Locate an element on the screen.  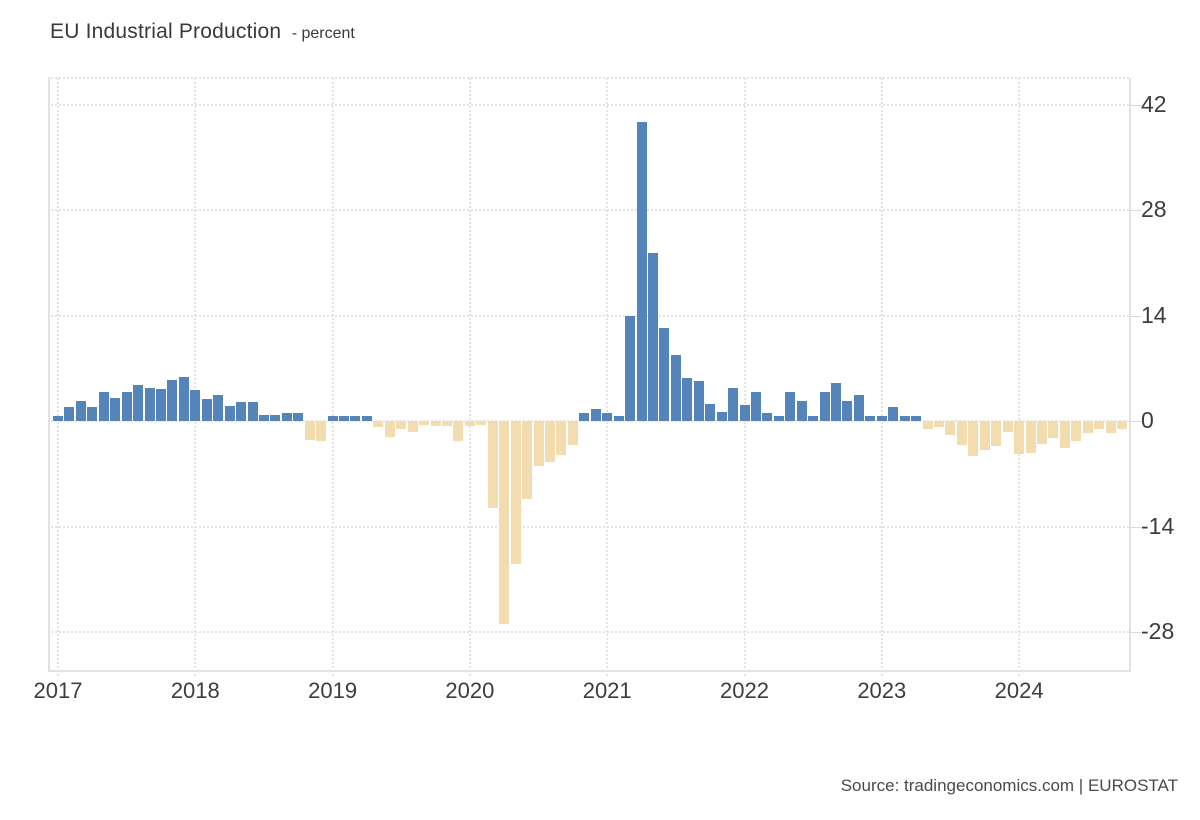
source-attribution: Source: tradingeconomics.com | EUROSTAT is located at coordinates (1009, 785).